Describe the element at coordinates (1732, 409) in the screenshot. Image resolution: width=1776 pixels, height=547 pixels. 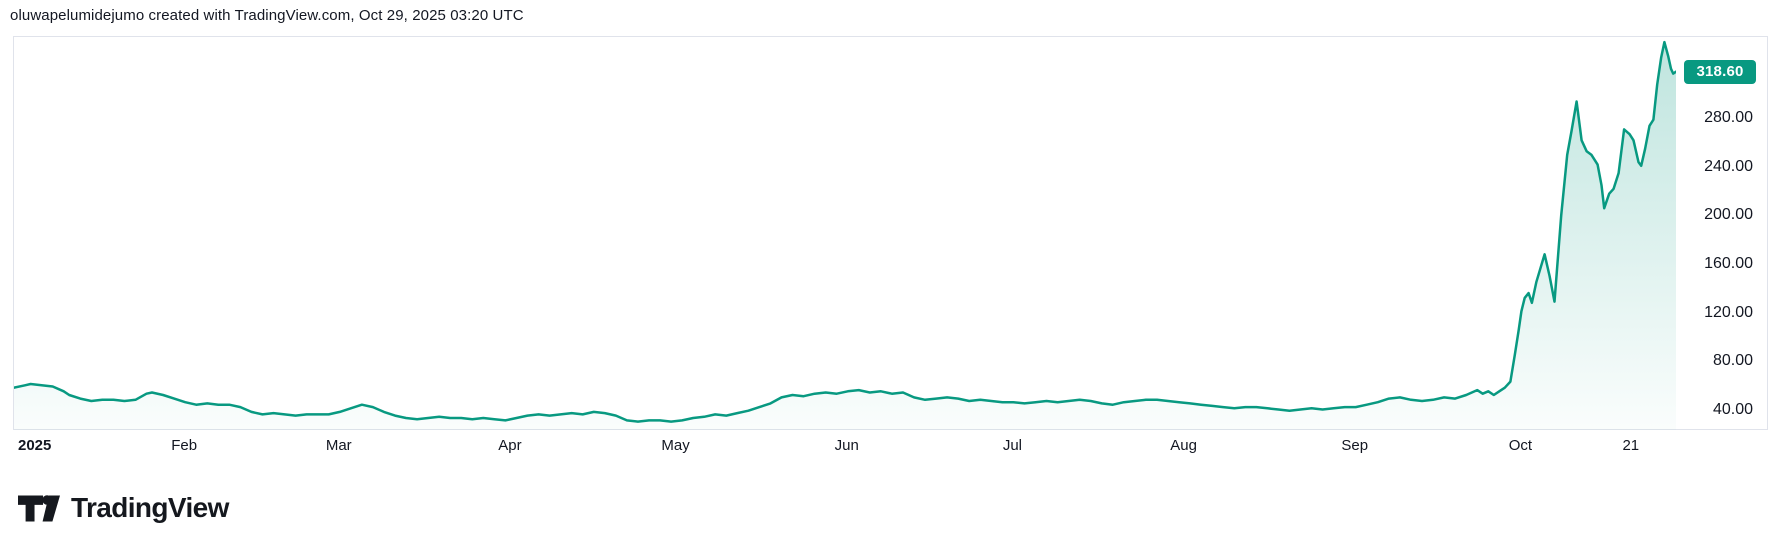
I see `y-axis-tick-label: 40.00` at that location.